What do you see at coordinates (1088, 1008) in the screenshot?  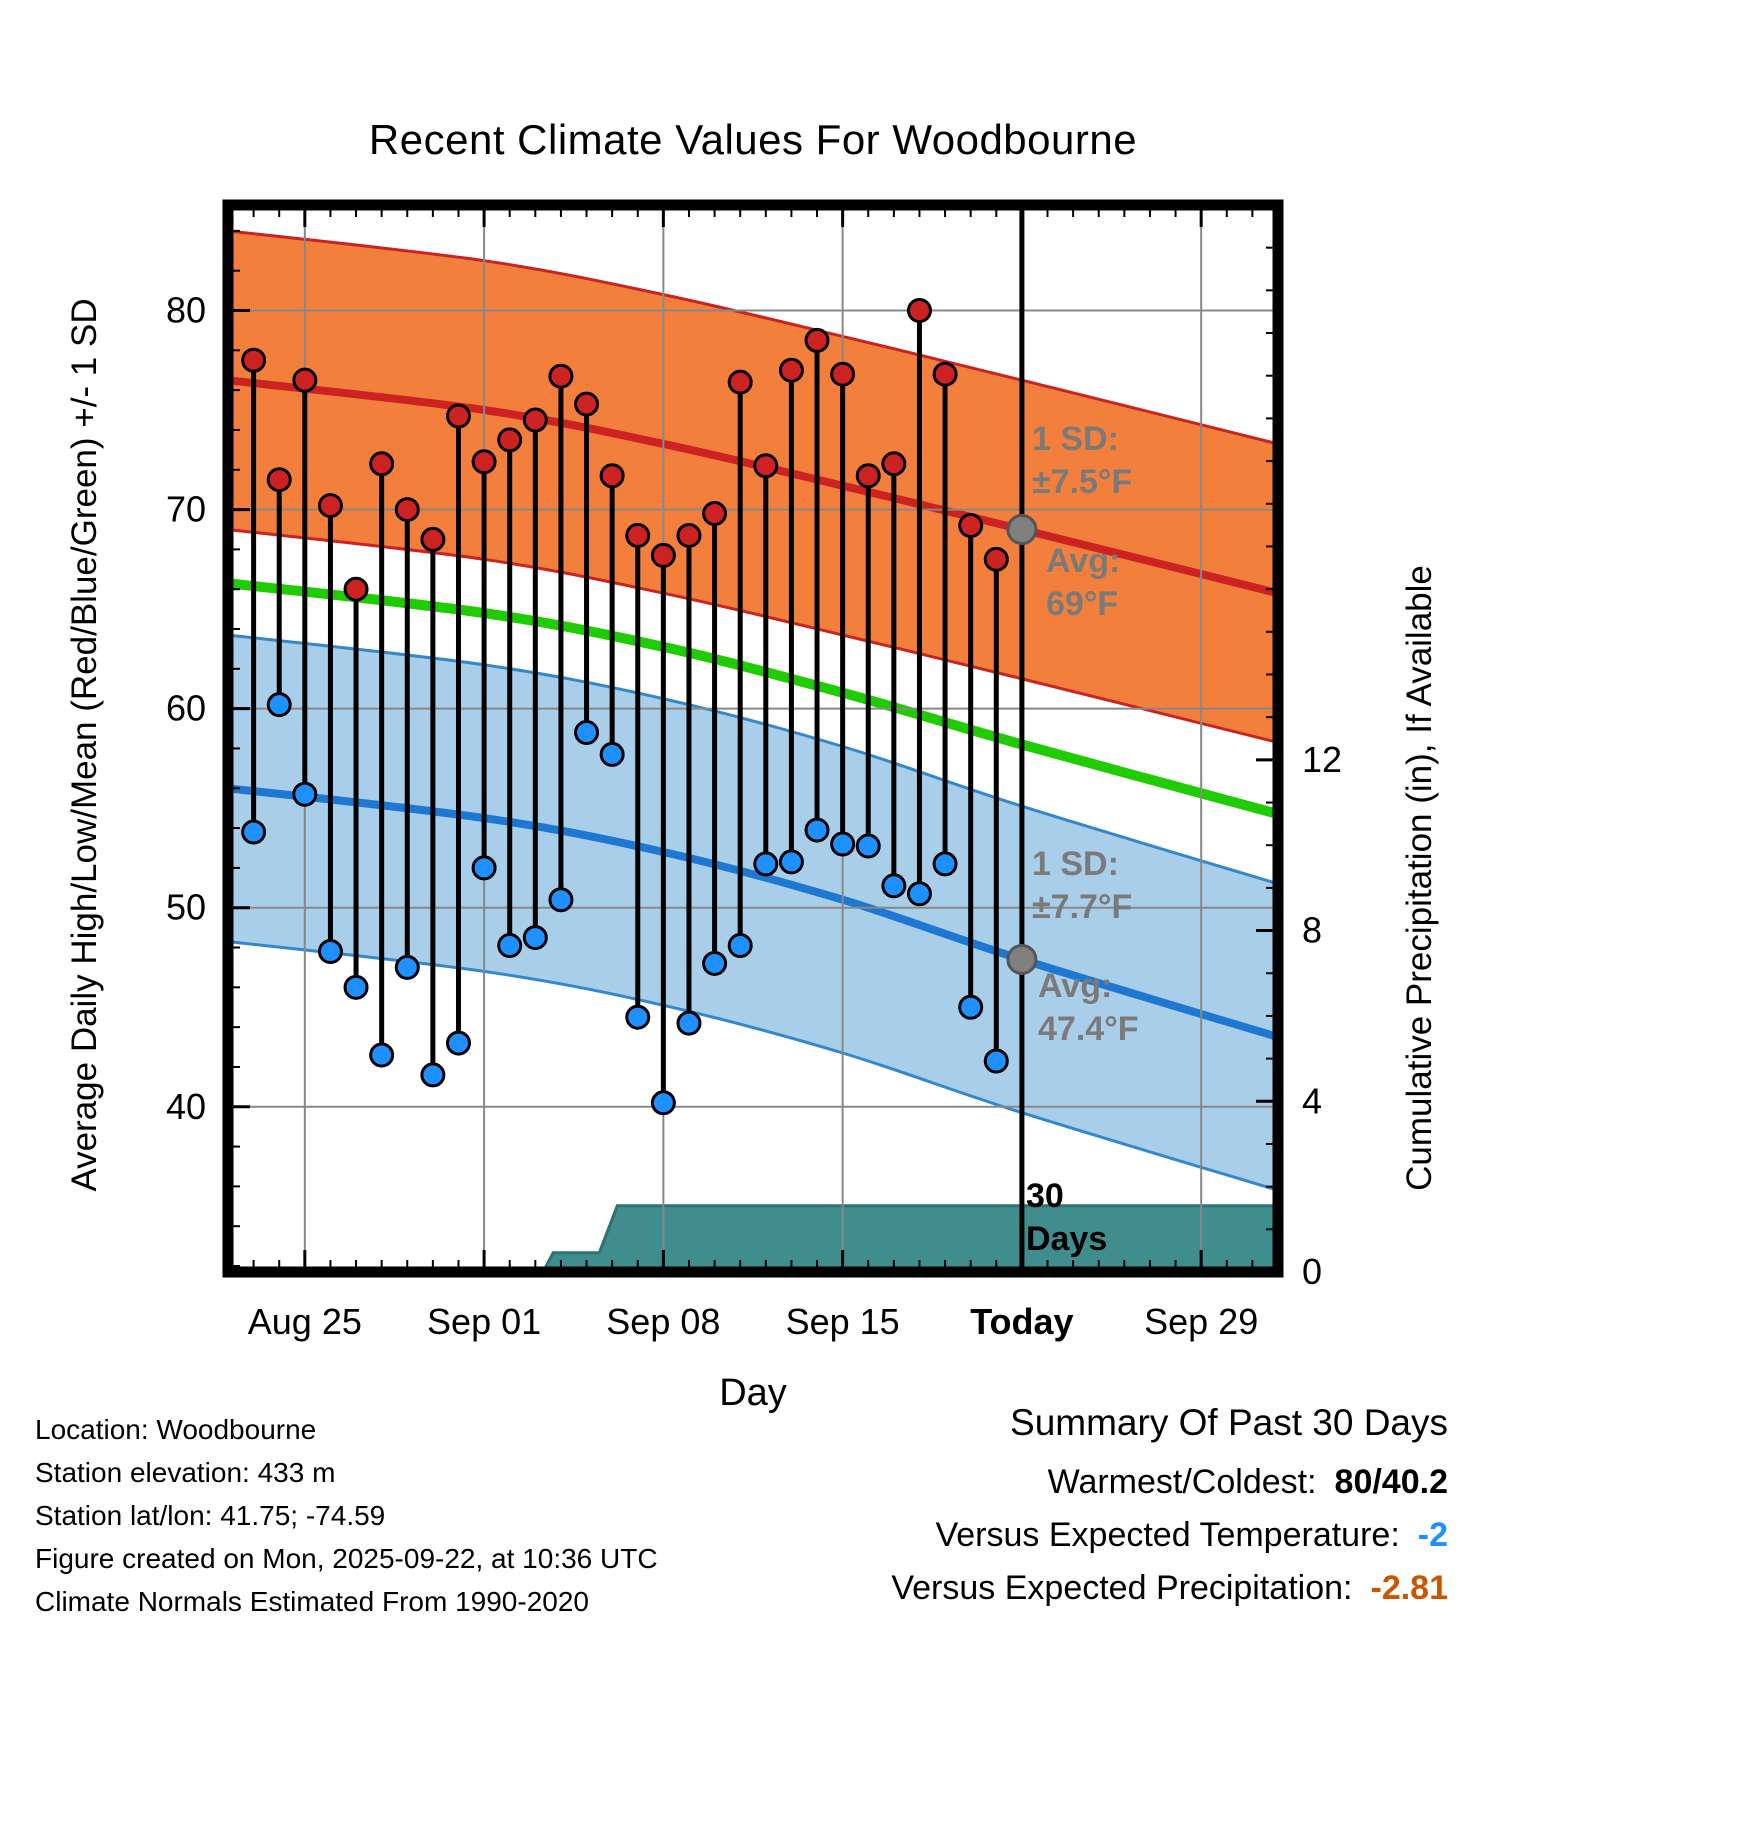 I see `low-avg-annotation: Avg: 47.4°F` at bounding box center [1088, 1008].